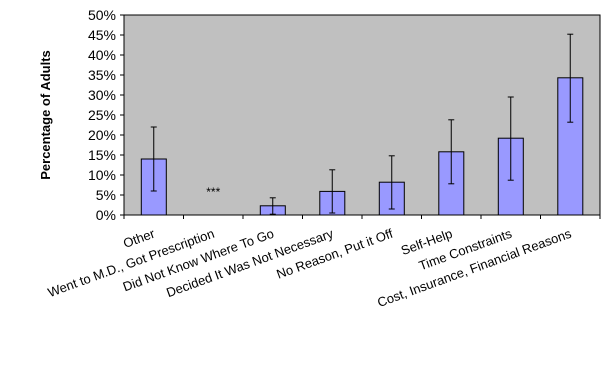  Describe the element at coordinates (102, 135) in the screenshot. I see `y-tick-label: 20%` at that location.